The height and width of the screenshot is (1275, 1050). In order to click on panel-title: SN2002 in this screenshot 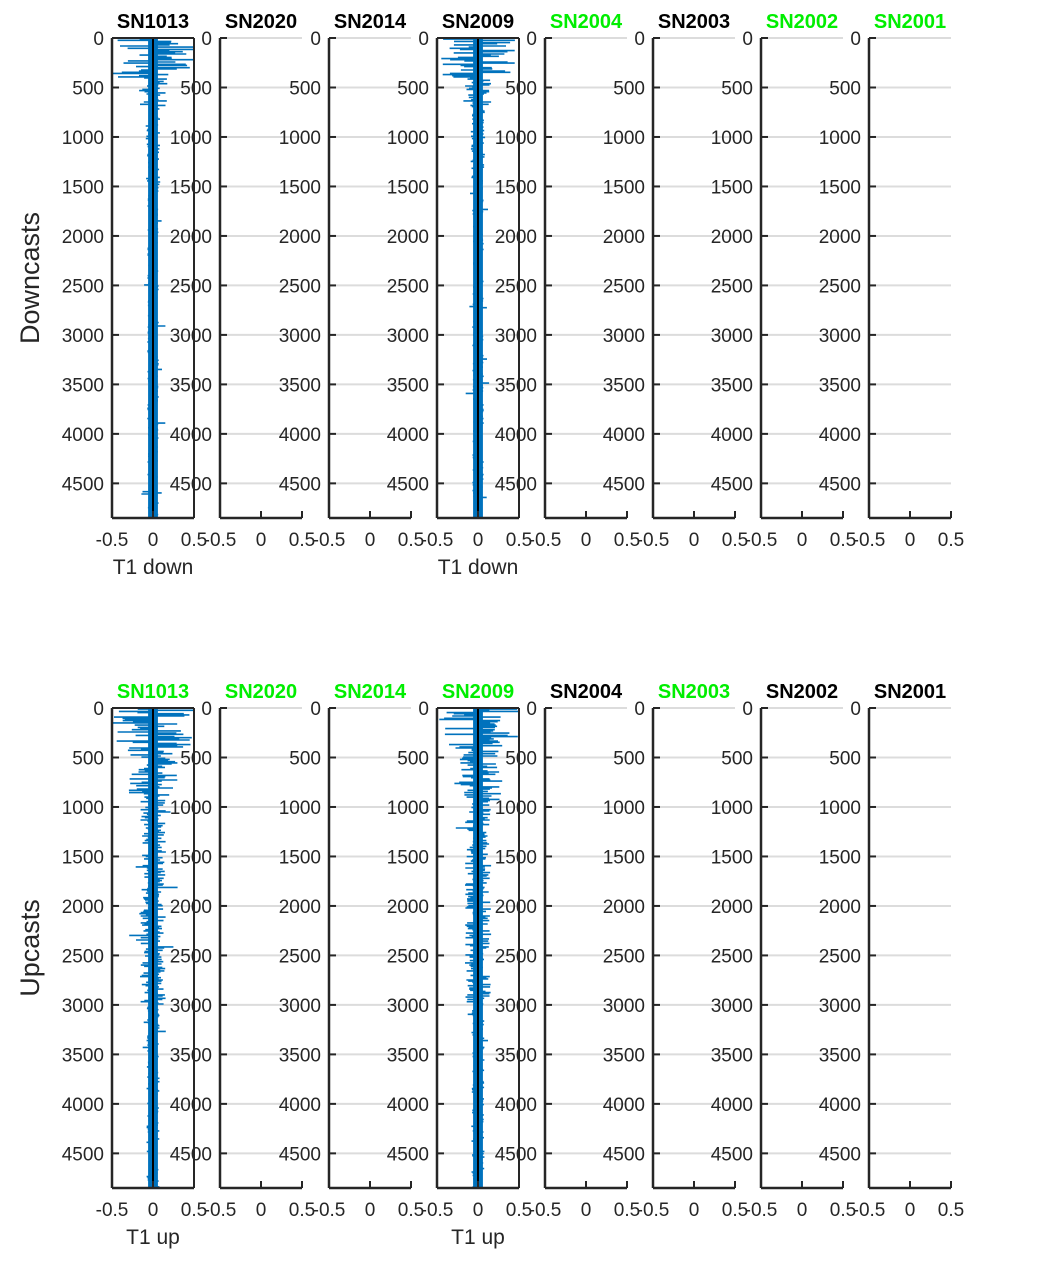, I will do `click(802, 22)`.